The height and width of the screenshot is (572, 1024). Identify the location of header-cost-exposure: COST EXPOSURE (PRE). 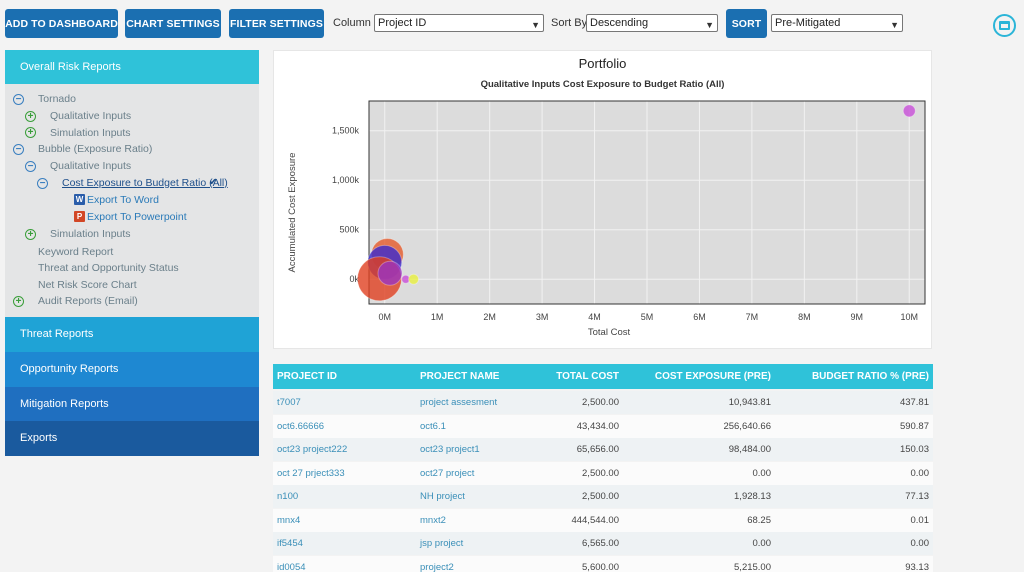
(712, 376).